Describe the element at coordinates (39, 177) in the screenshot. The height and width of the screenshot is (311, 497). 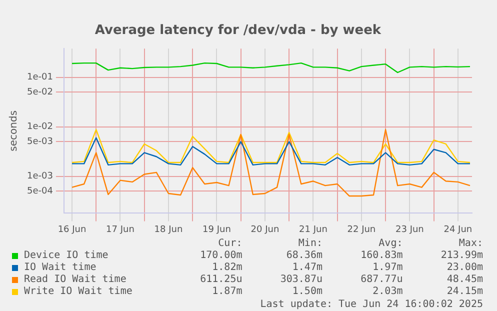
I see `y-tick-label: 1e-03` at that location.